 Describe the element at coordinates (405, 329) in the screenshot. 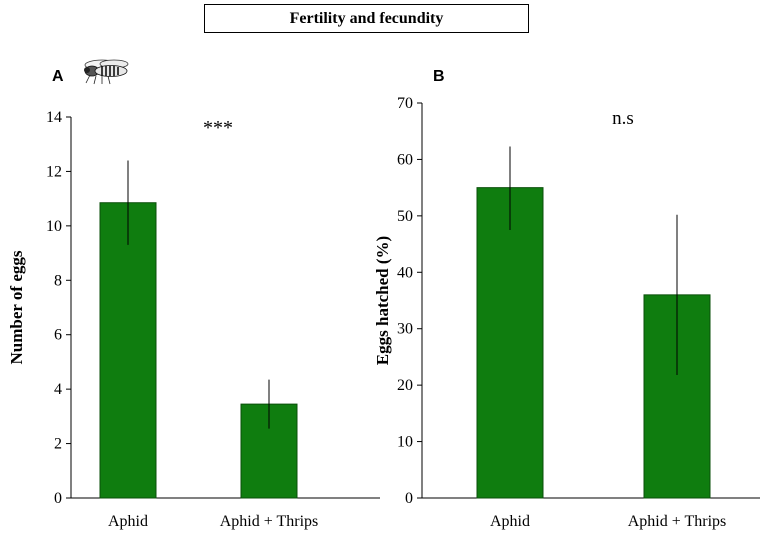

I see `y-tick-label: 30` at that location.